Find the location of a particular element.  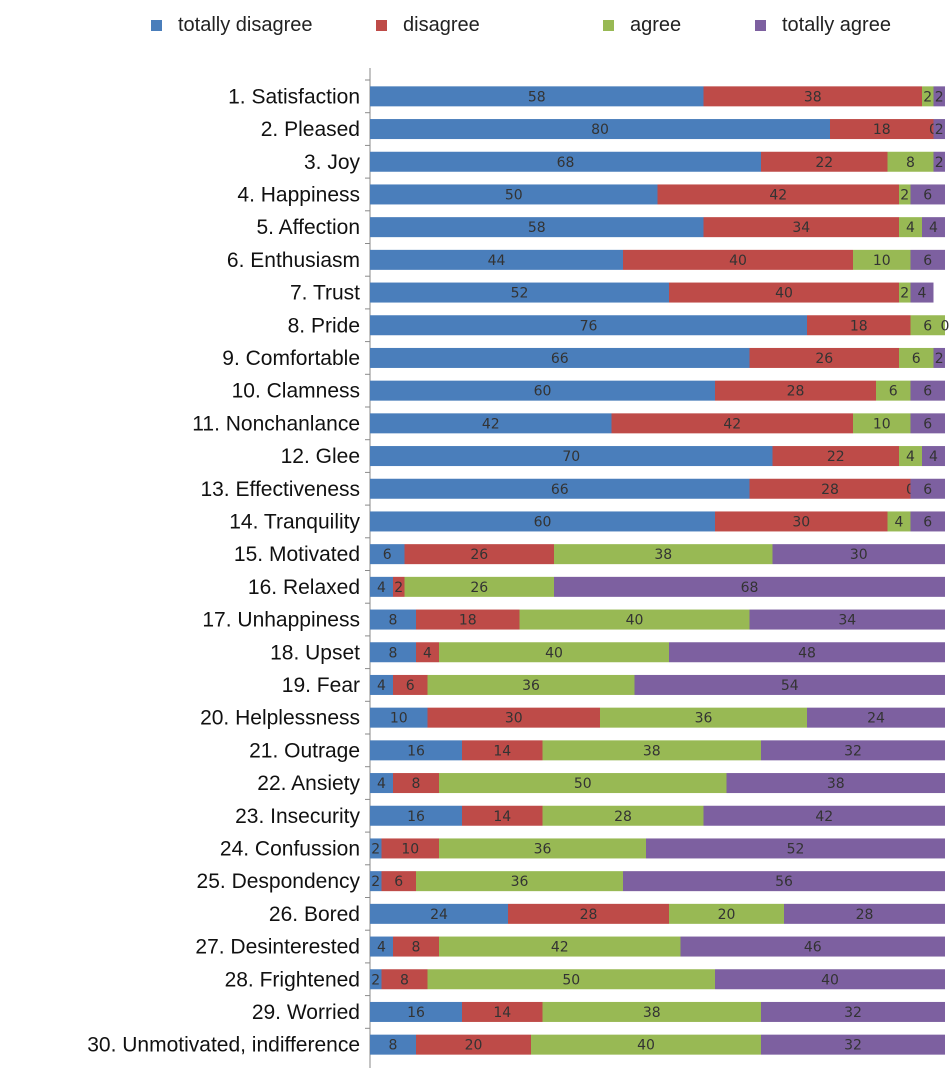

data-label-agree: 26 is located at coordinates (479, 588).